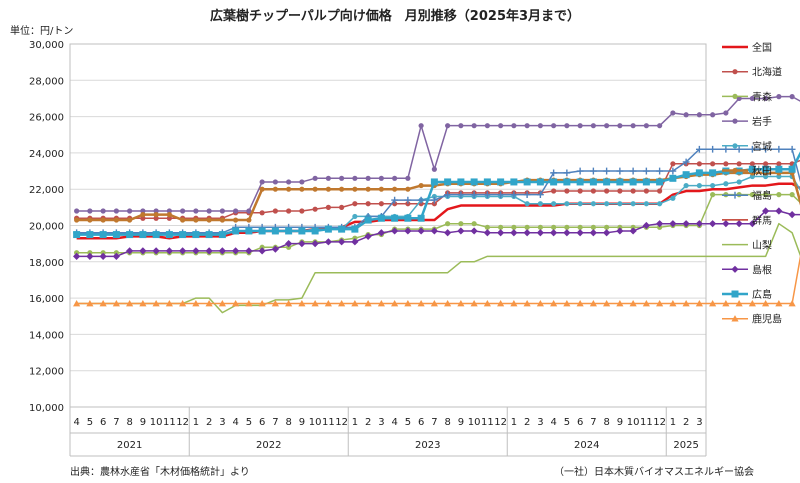  What do you see at coordinates (747, 47) in the screenshot?
I see `legend-item: 全国` at bounding box center [747, 47].